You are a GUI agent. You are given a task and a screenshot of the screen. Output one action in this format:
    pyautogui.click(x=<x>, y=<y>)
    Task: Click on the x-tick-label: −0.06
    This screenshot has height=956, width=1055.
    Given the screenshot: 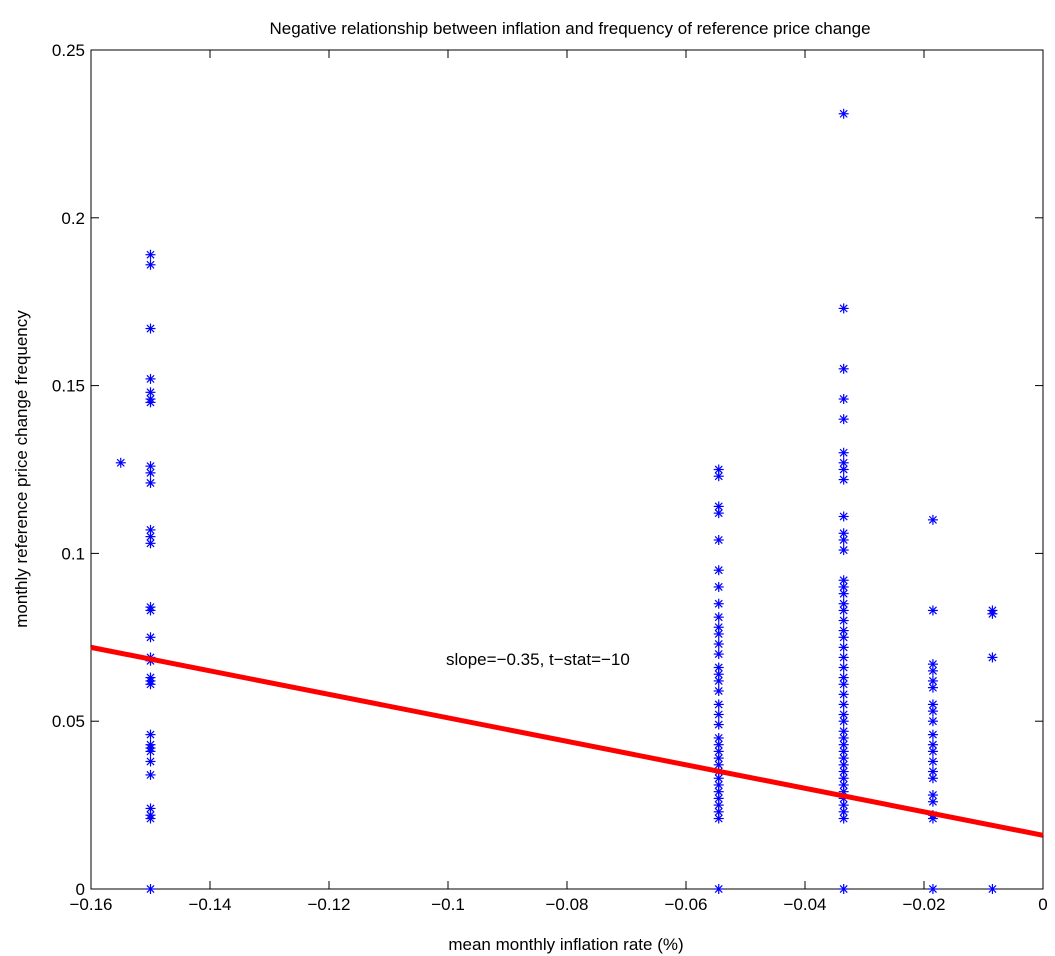 What is the action you would take?
    pyautogui.click(x=685, y=904)
    